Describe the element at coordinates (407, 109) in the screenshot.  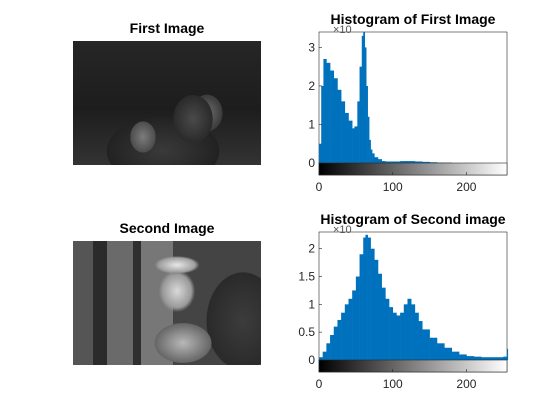
I see `histogram-1: 0 1 2 3 ×10 0 100 200` at that location.